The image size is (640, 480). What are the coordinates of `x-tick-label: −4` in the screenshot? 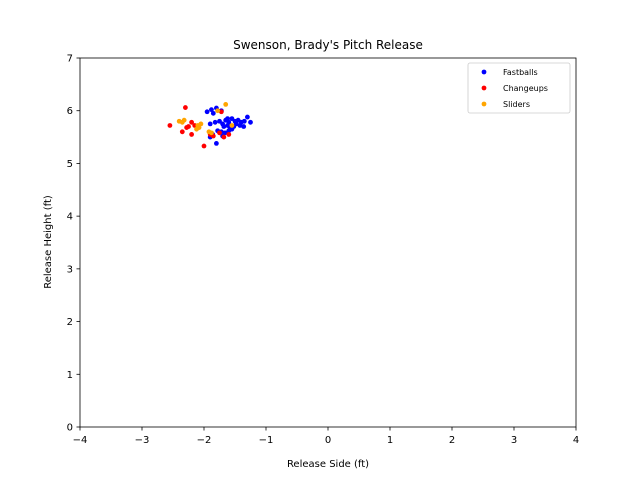 It's located at (80, 440).